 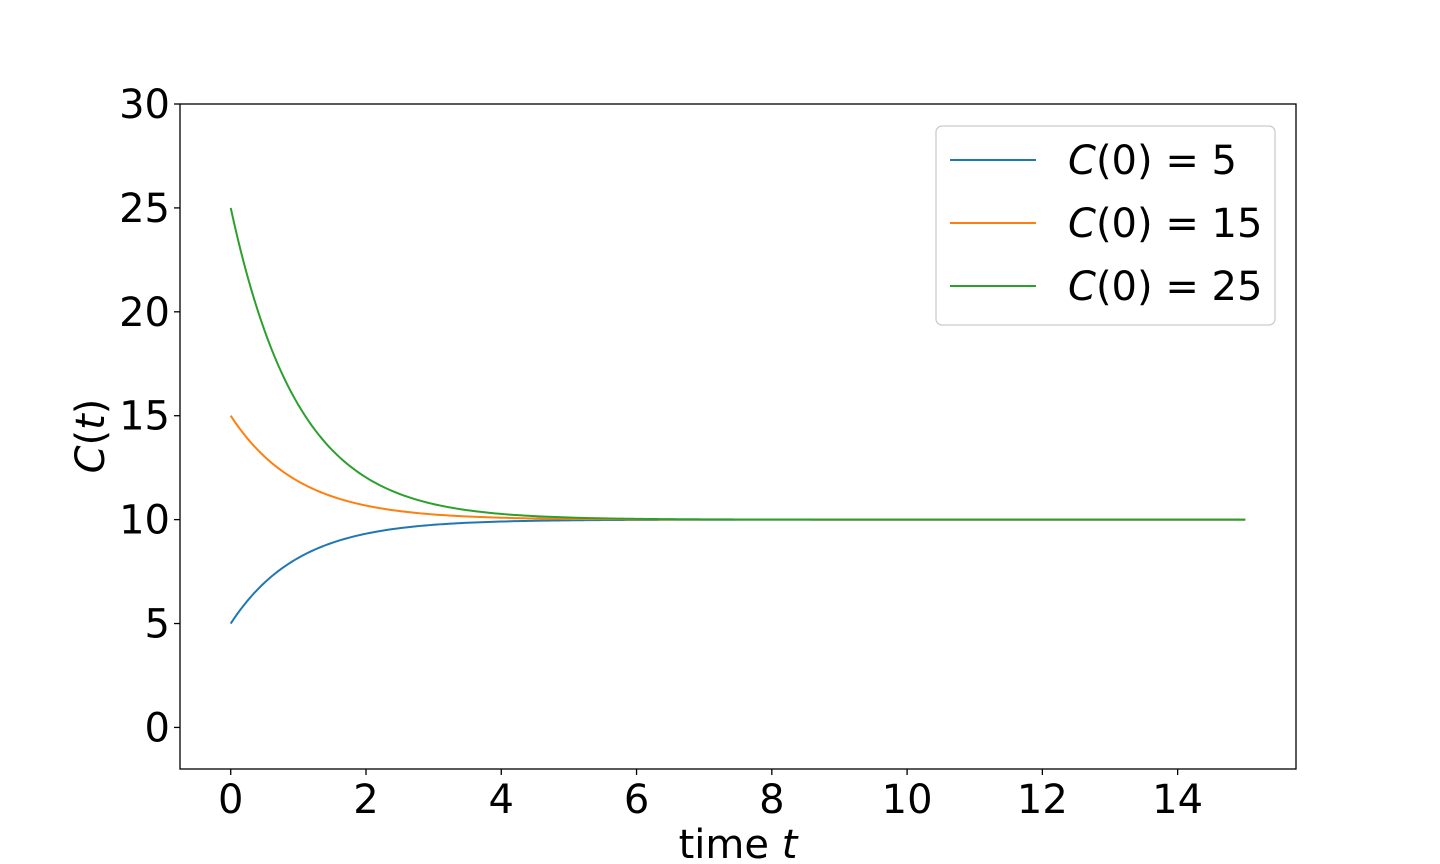 What do you see at coordinates (636, 800) in the screenshot?
I see `x-tick-label: 6` at bounding box center [636, 800].